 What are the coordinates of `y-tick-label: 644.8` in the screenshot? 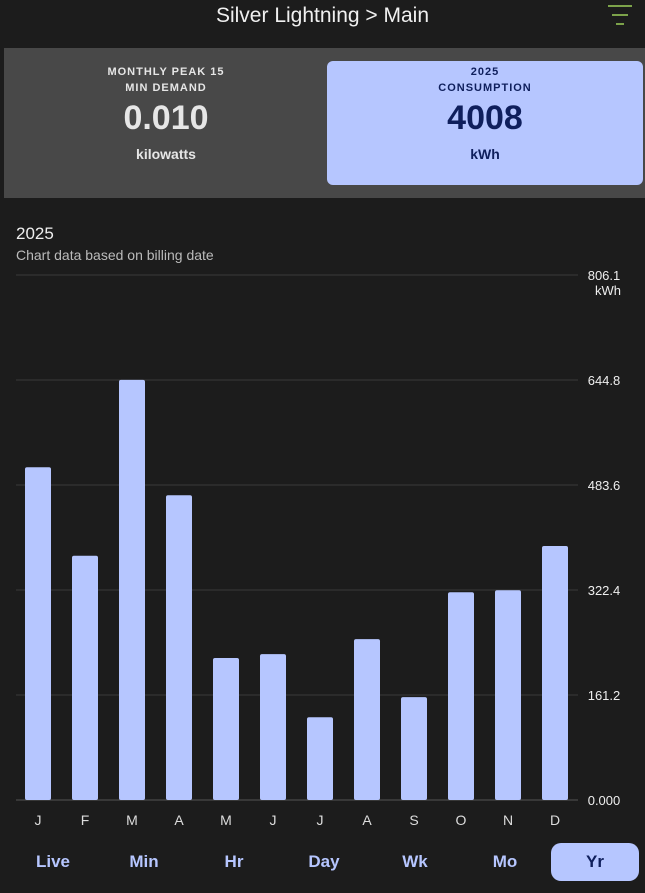 It's located at (604, 380).